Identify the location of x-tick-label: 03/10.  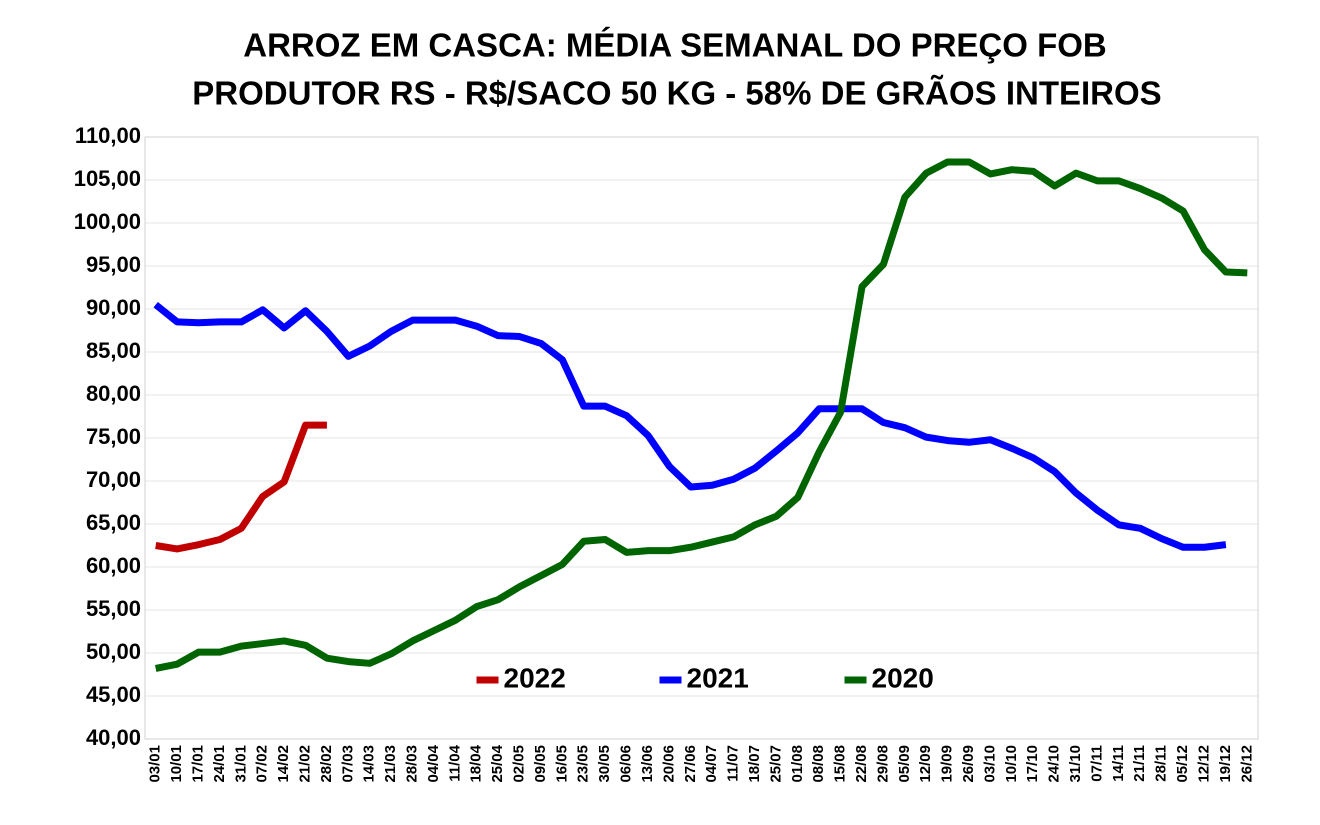
(989, 764).